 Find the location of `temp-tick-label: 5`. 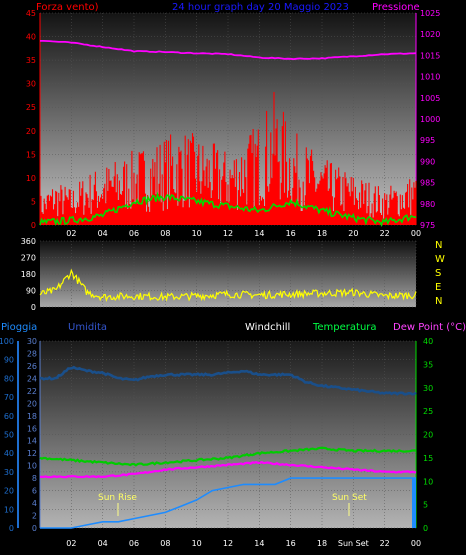

temp-tick-label: 5 is located at coordinates (425, 505).